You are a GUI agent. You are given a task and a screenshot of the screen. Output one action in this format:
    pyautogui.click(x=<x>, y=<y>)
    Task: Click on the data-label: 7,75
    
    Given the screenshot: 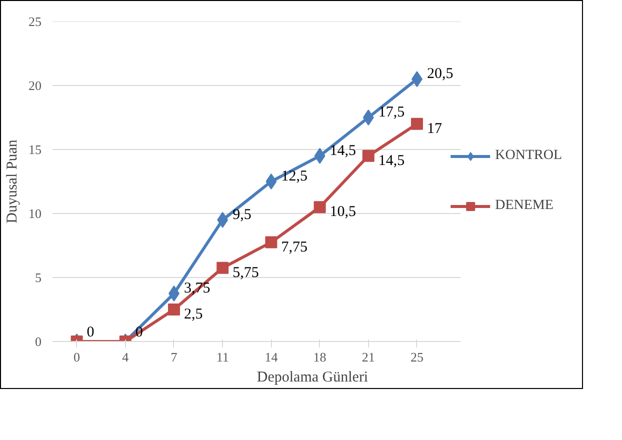 What is the action you would take?
    pyautogui.click(x=294, y=247)
    